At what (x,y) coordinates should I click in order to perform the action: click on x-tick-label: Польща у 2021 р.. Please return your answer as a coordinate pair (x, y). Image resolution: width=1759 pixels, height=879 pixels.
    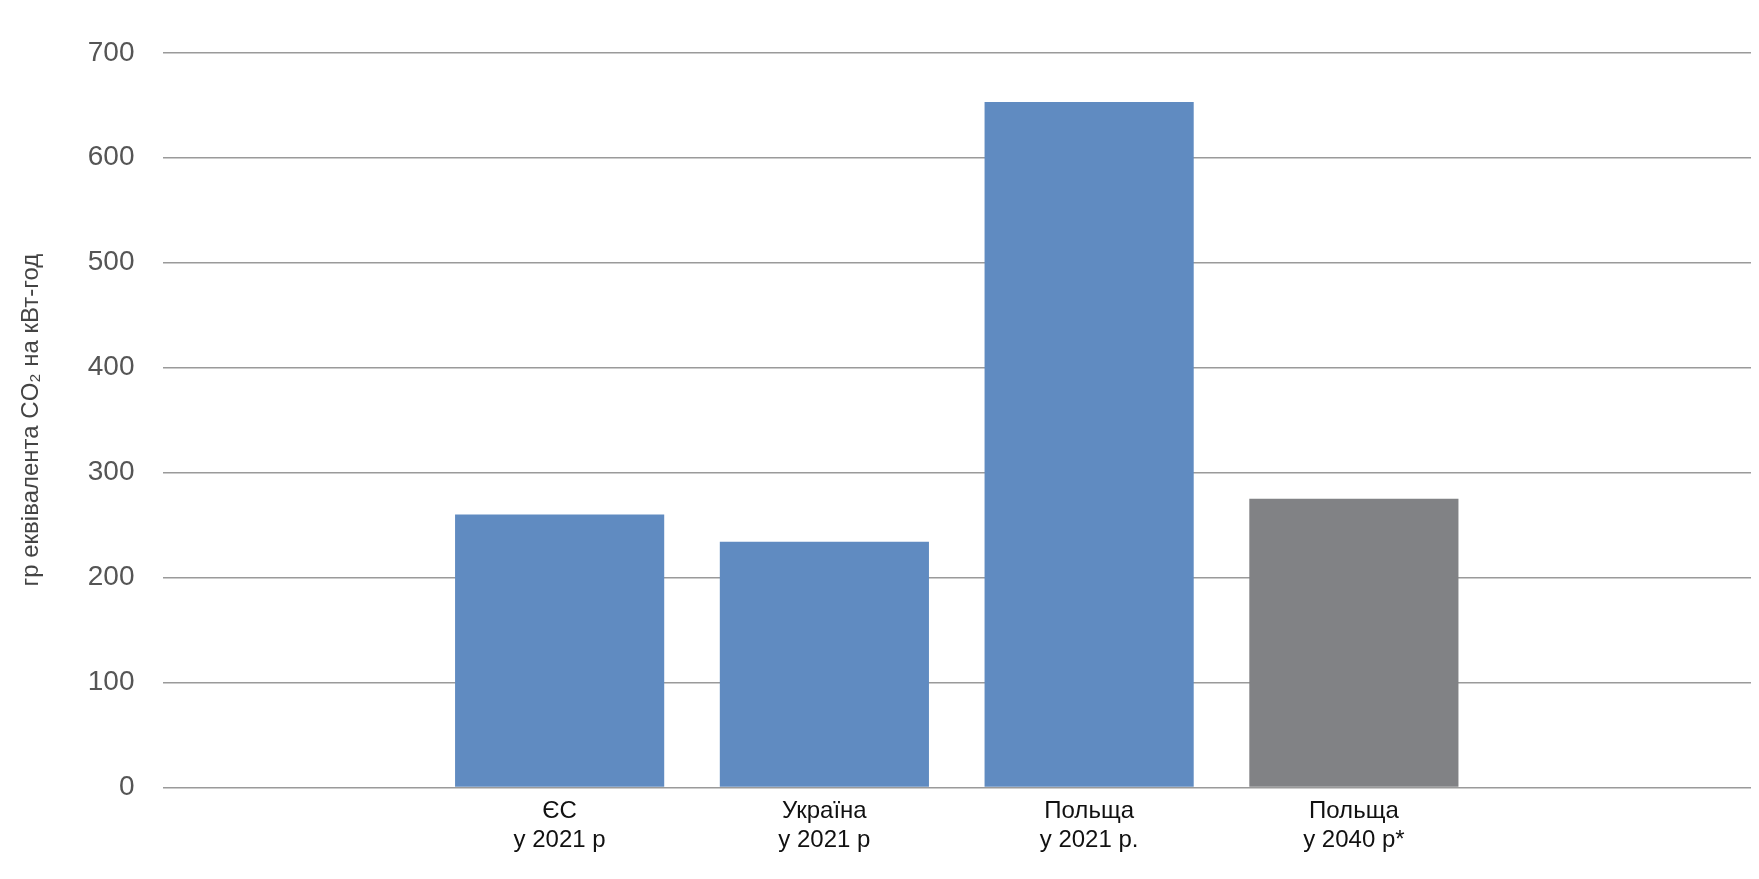
    Looking at the image, I should click on (1089, 824).